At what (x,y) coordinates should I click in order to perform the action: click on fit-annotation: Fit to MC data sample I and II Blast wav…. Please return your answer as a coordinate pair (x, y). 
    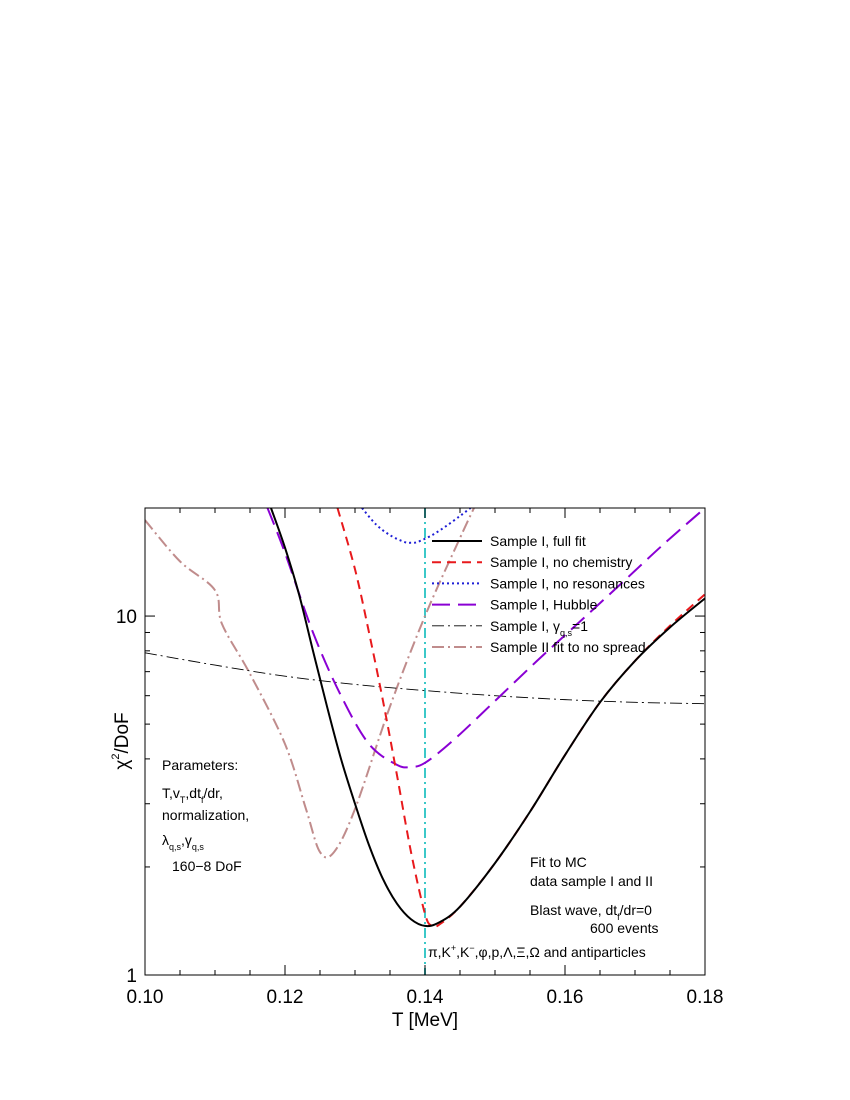
    Looking at the image, I should click on (543, 907).